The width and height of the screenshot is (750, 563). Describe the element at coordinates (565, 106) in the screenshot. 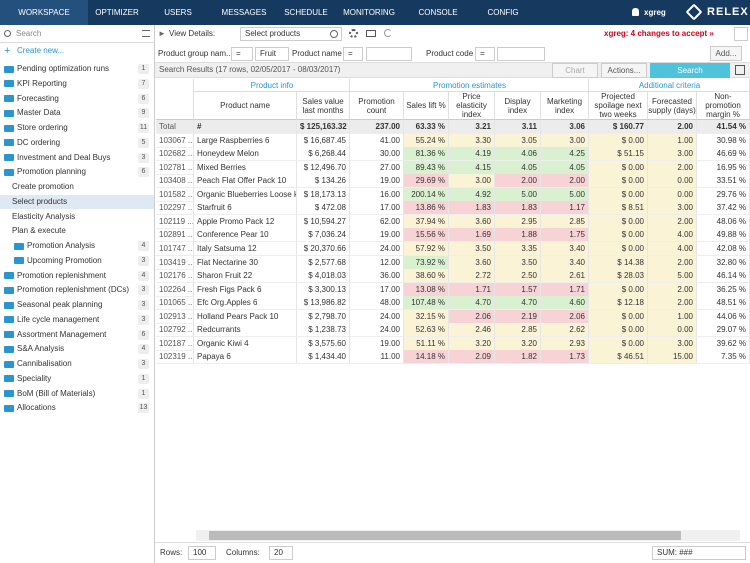

I see `column-header: Marketing index` at that location.